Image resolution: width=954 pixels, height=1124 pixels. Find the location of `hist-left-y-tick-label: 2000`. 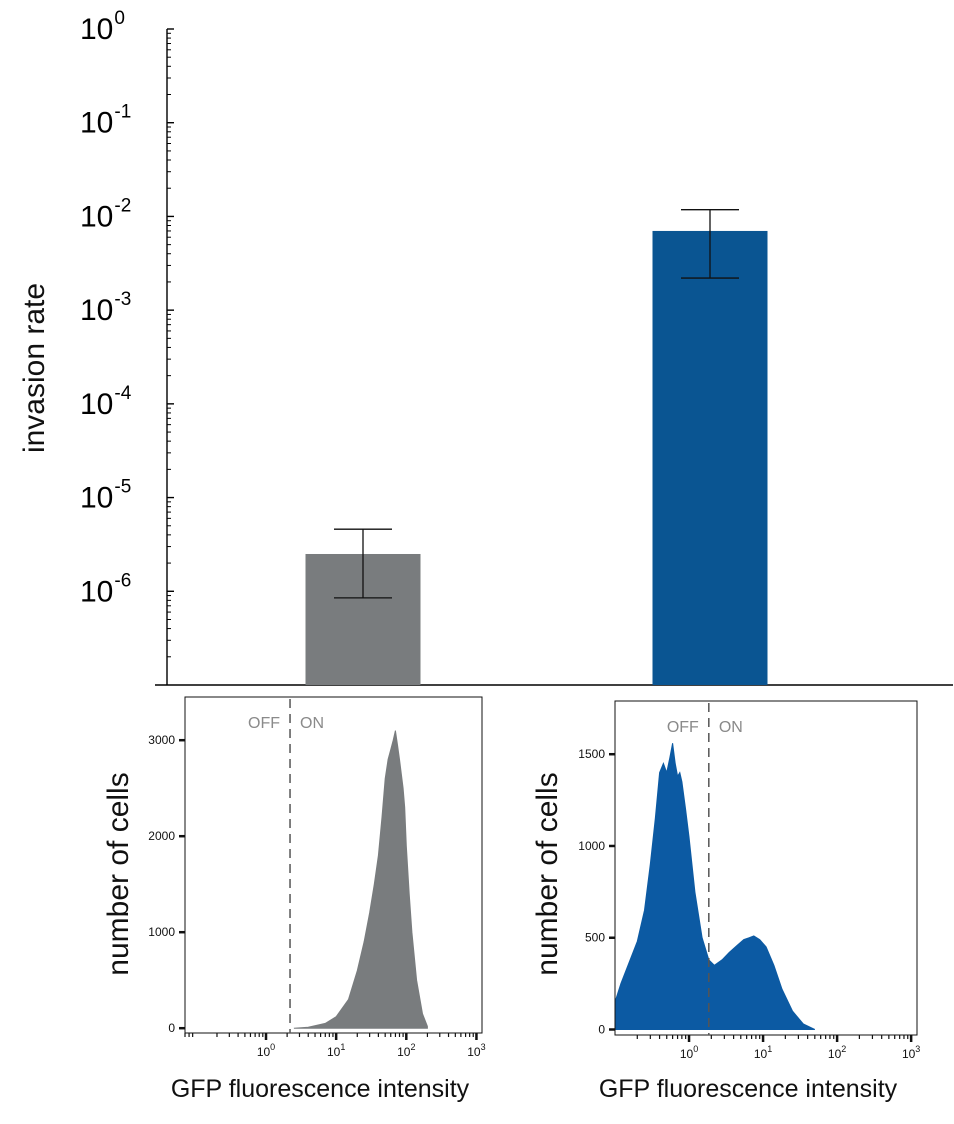

hist-left-y-tick-label: 2000 is located at coordinates (161, 836).